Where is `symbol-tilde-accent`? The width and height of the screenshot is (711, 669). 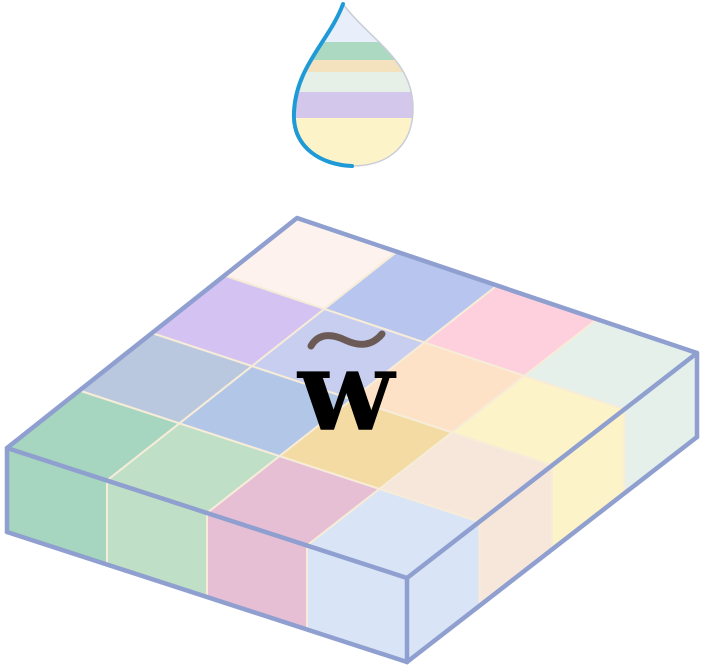
symbol-tilde-accent is located at coordinates (346, 340).